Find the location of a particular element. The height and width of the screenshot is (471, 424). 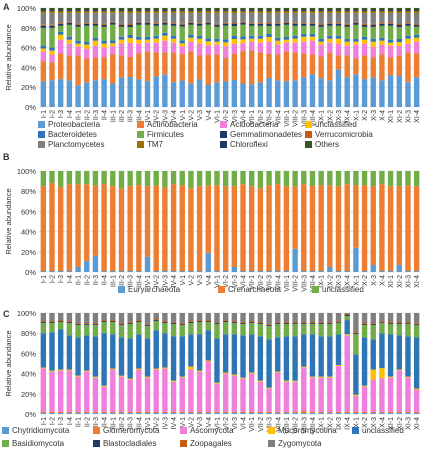

y-axis-label: Relative abundance is located at coordinates (8, 363).